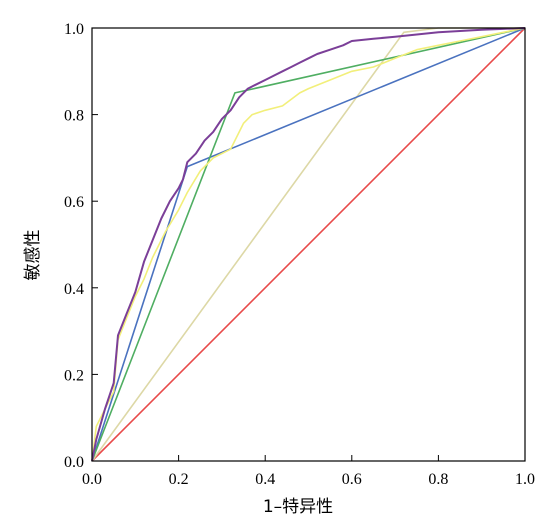 The image size is (555, 520). What do you see at coordinates (74, 116) in the screenshot?
I see `y-tick-label-4: 0.8` at bounding box center [74, 116].